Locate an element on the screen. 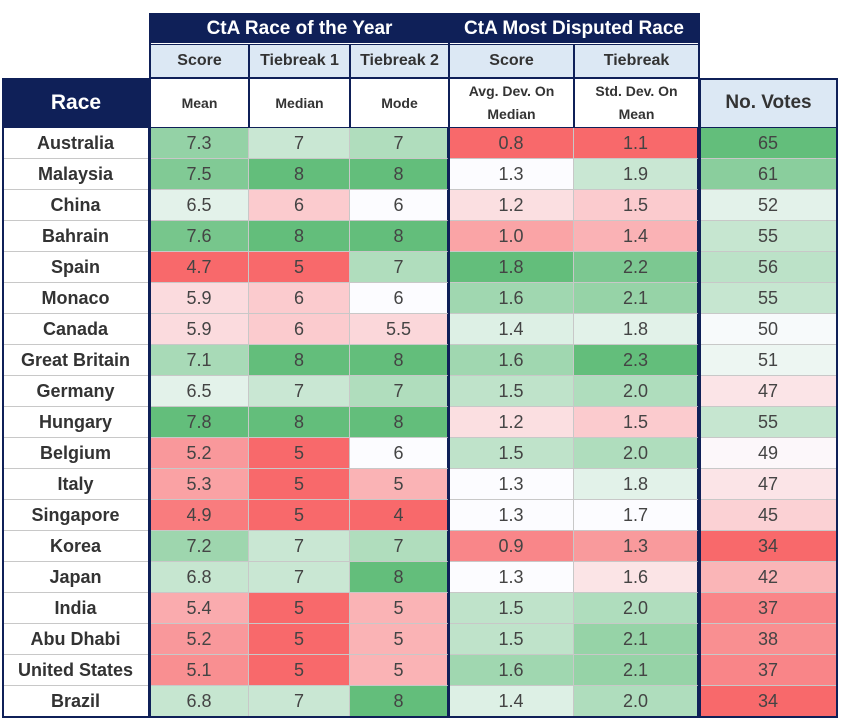 This screenshot has width=854, height=721. value-cell-std-dev: 1.6 is located at coordinates (636, 577).